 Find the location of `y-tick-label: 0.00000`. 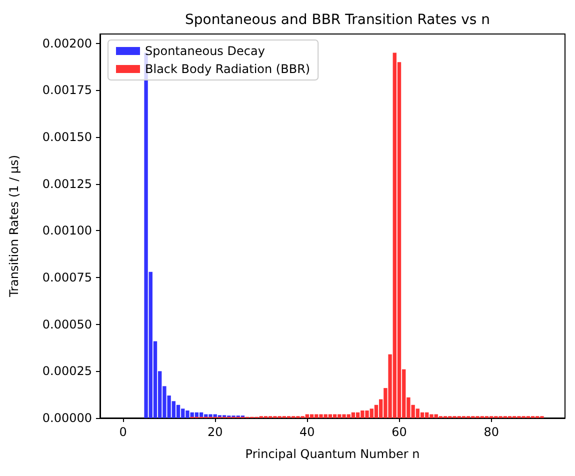

y-tick-label: 0.00000 is located at coordinates (67, 418).